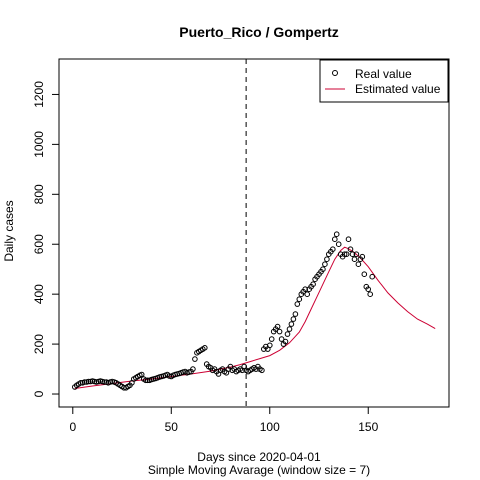 The width and height of the screenshot is (480, 480). What do you see at coordinates (39, 144) in the screenshot?
I see `y-tick-label: 1000` at bounding box center [39, 144].